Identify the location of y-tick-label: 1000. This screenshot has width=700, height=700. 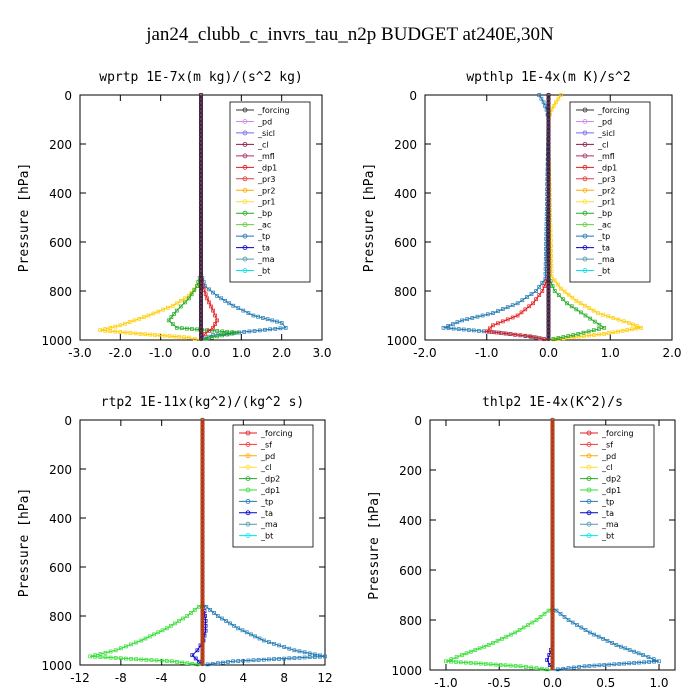
(56, 666).